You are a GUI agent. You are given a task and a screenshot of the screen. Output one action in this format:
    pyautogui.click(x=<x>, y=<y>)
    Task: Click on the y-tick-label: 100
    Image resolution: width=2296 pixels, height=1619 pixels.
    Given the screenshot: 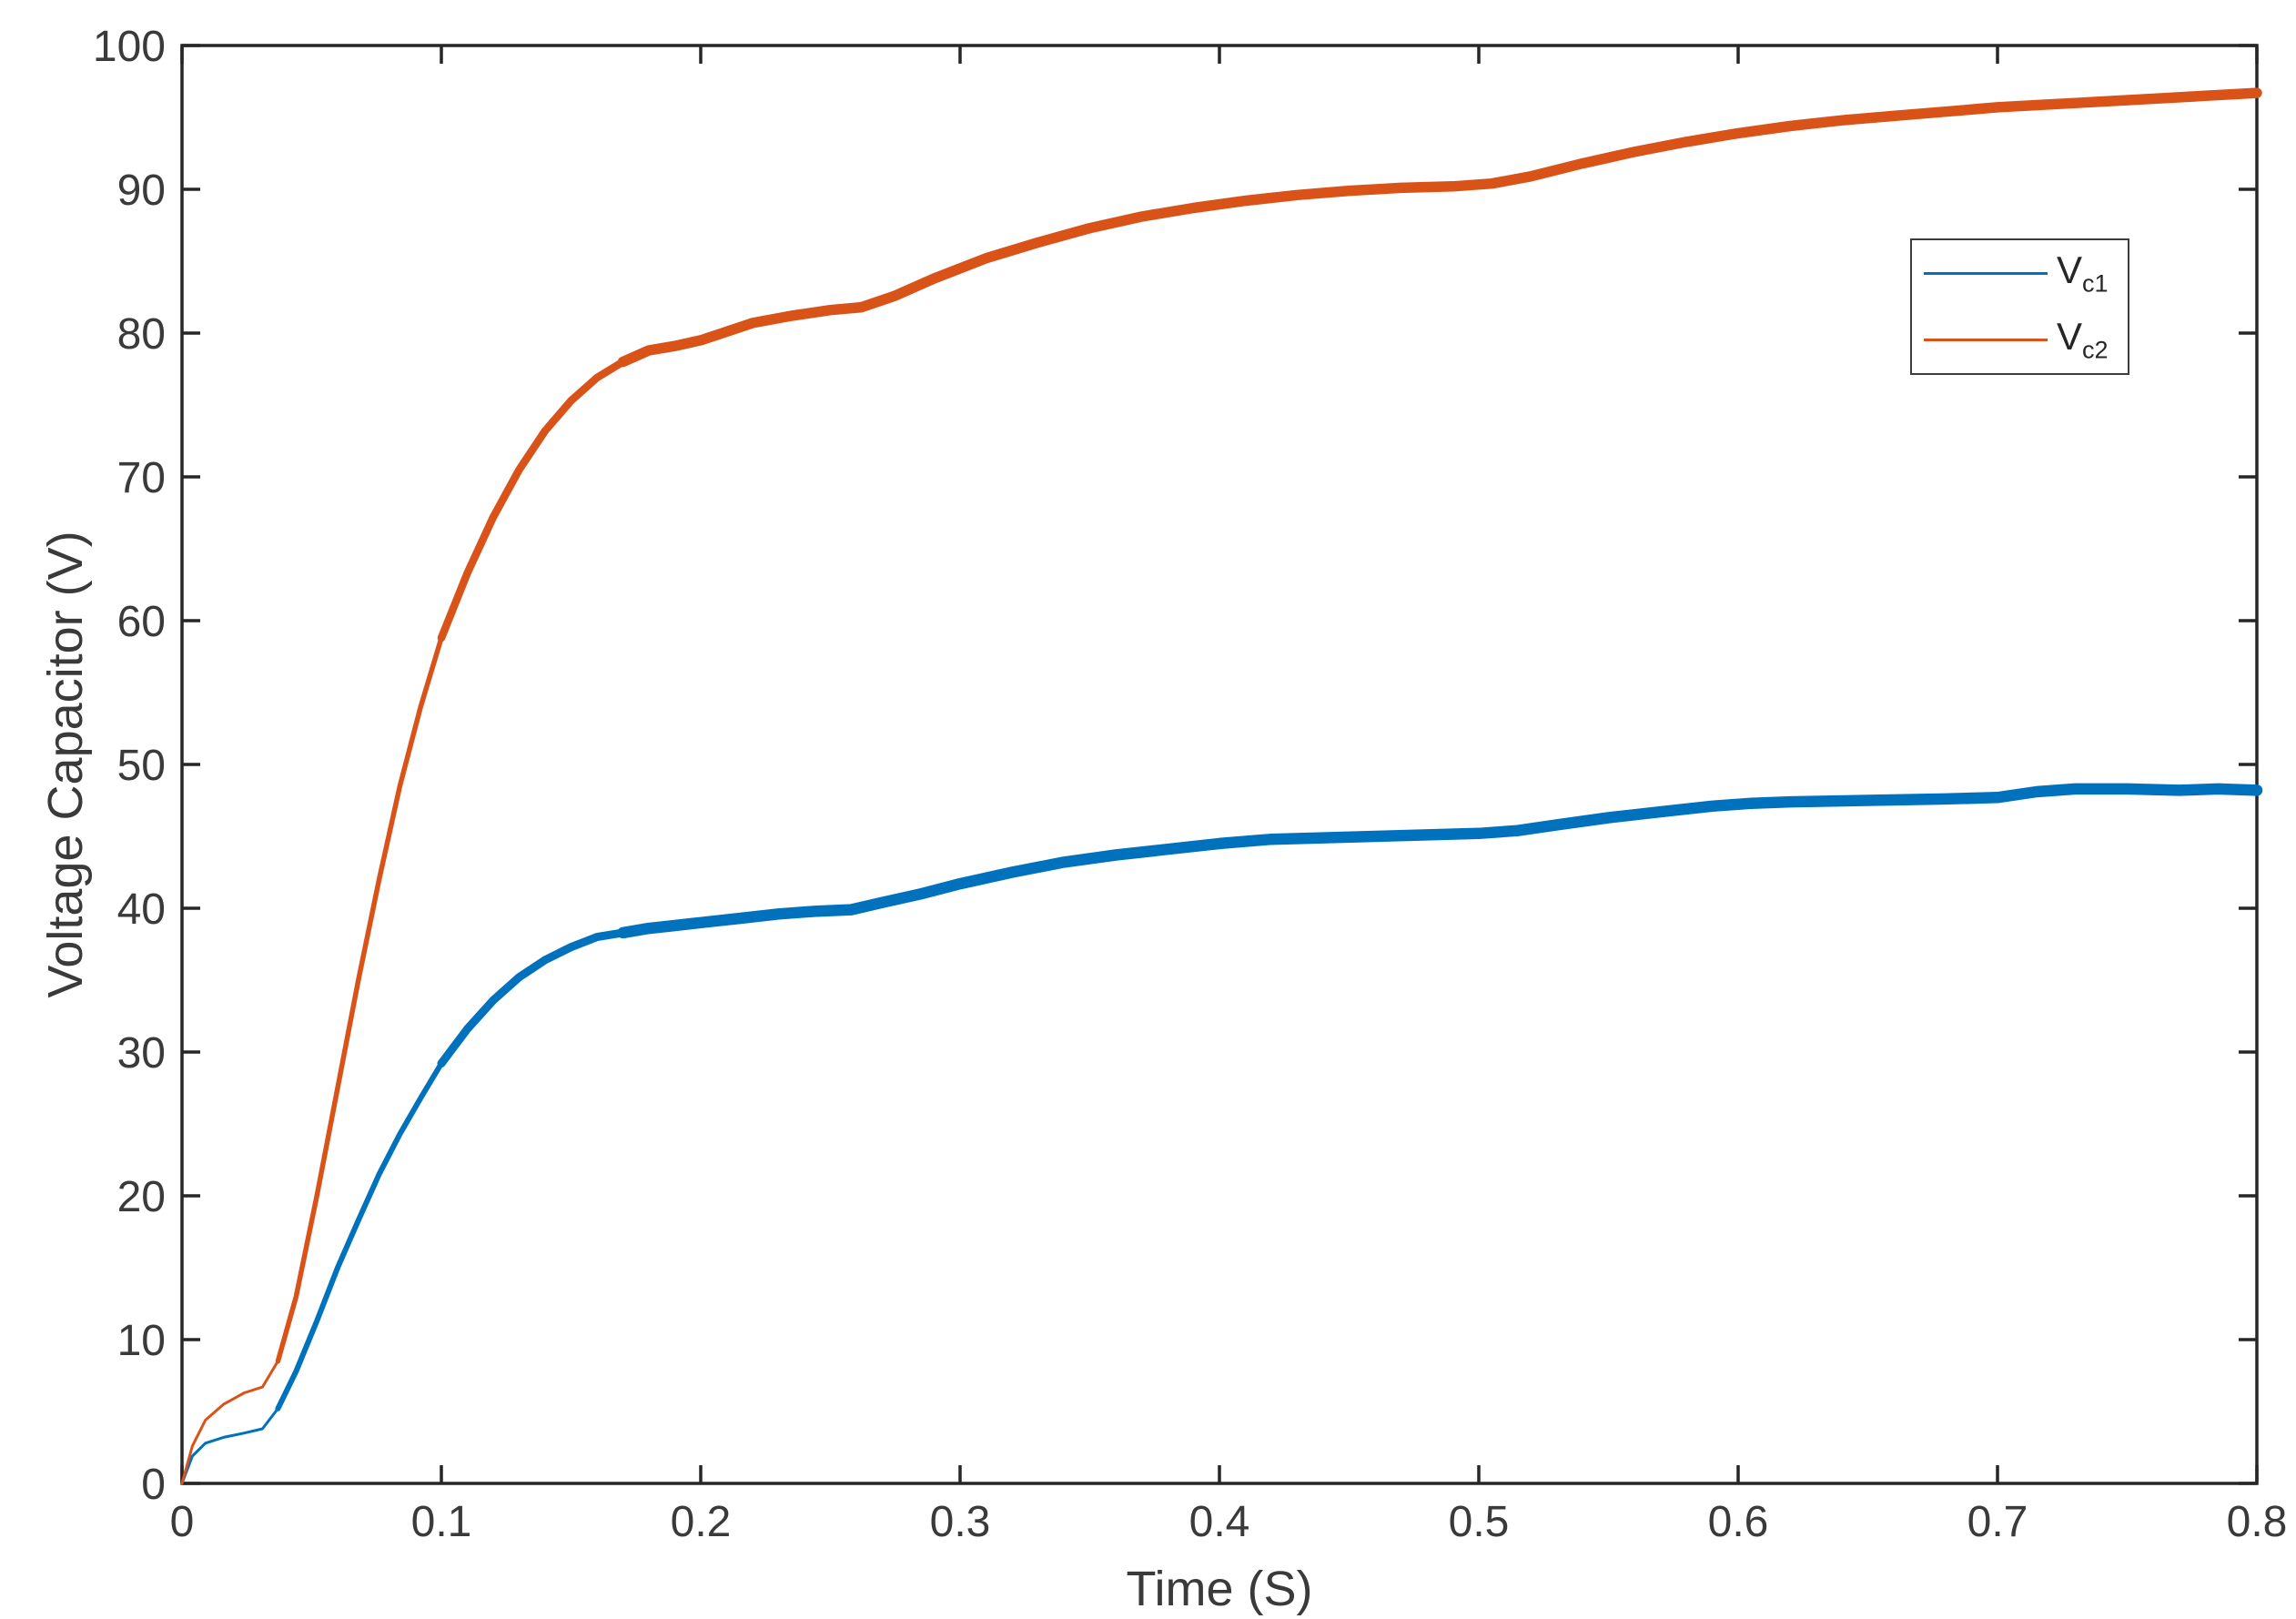 What is the action you would take?
    pyautogui.click(x=129, y=47)
    